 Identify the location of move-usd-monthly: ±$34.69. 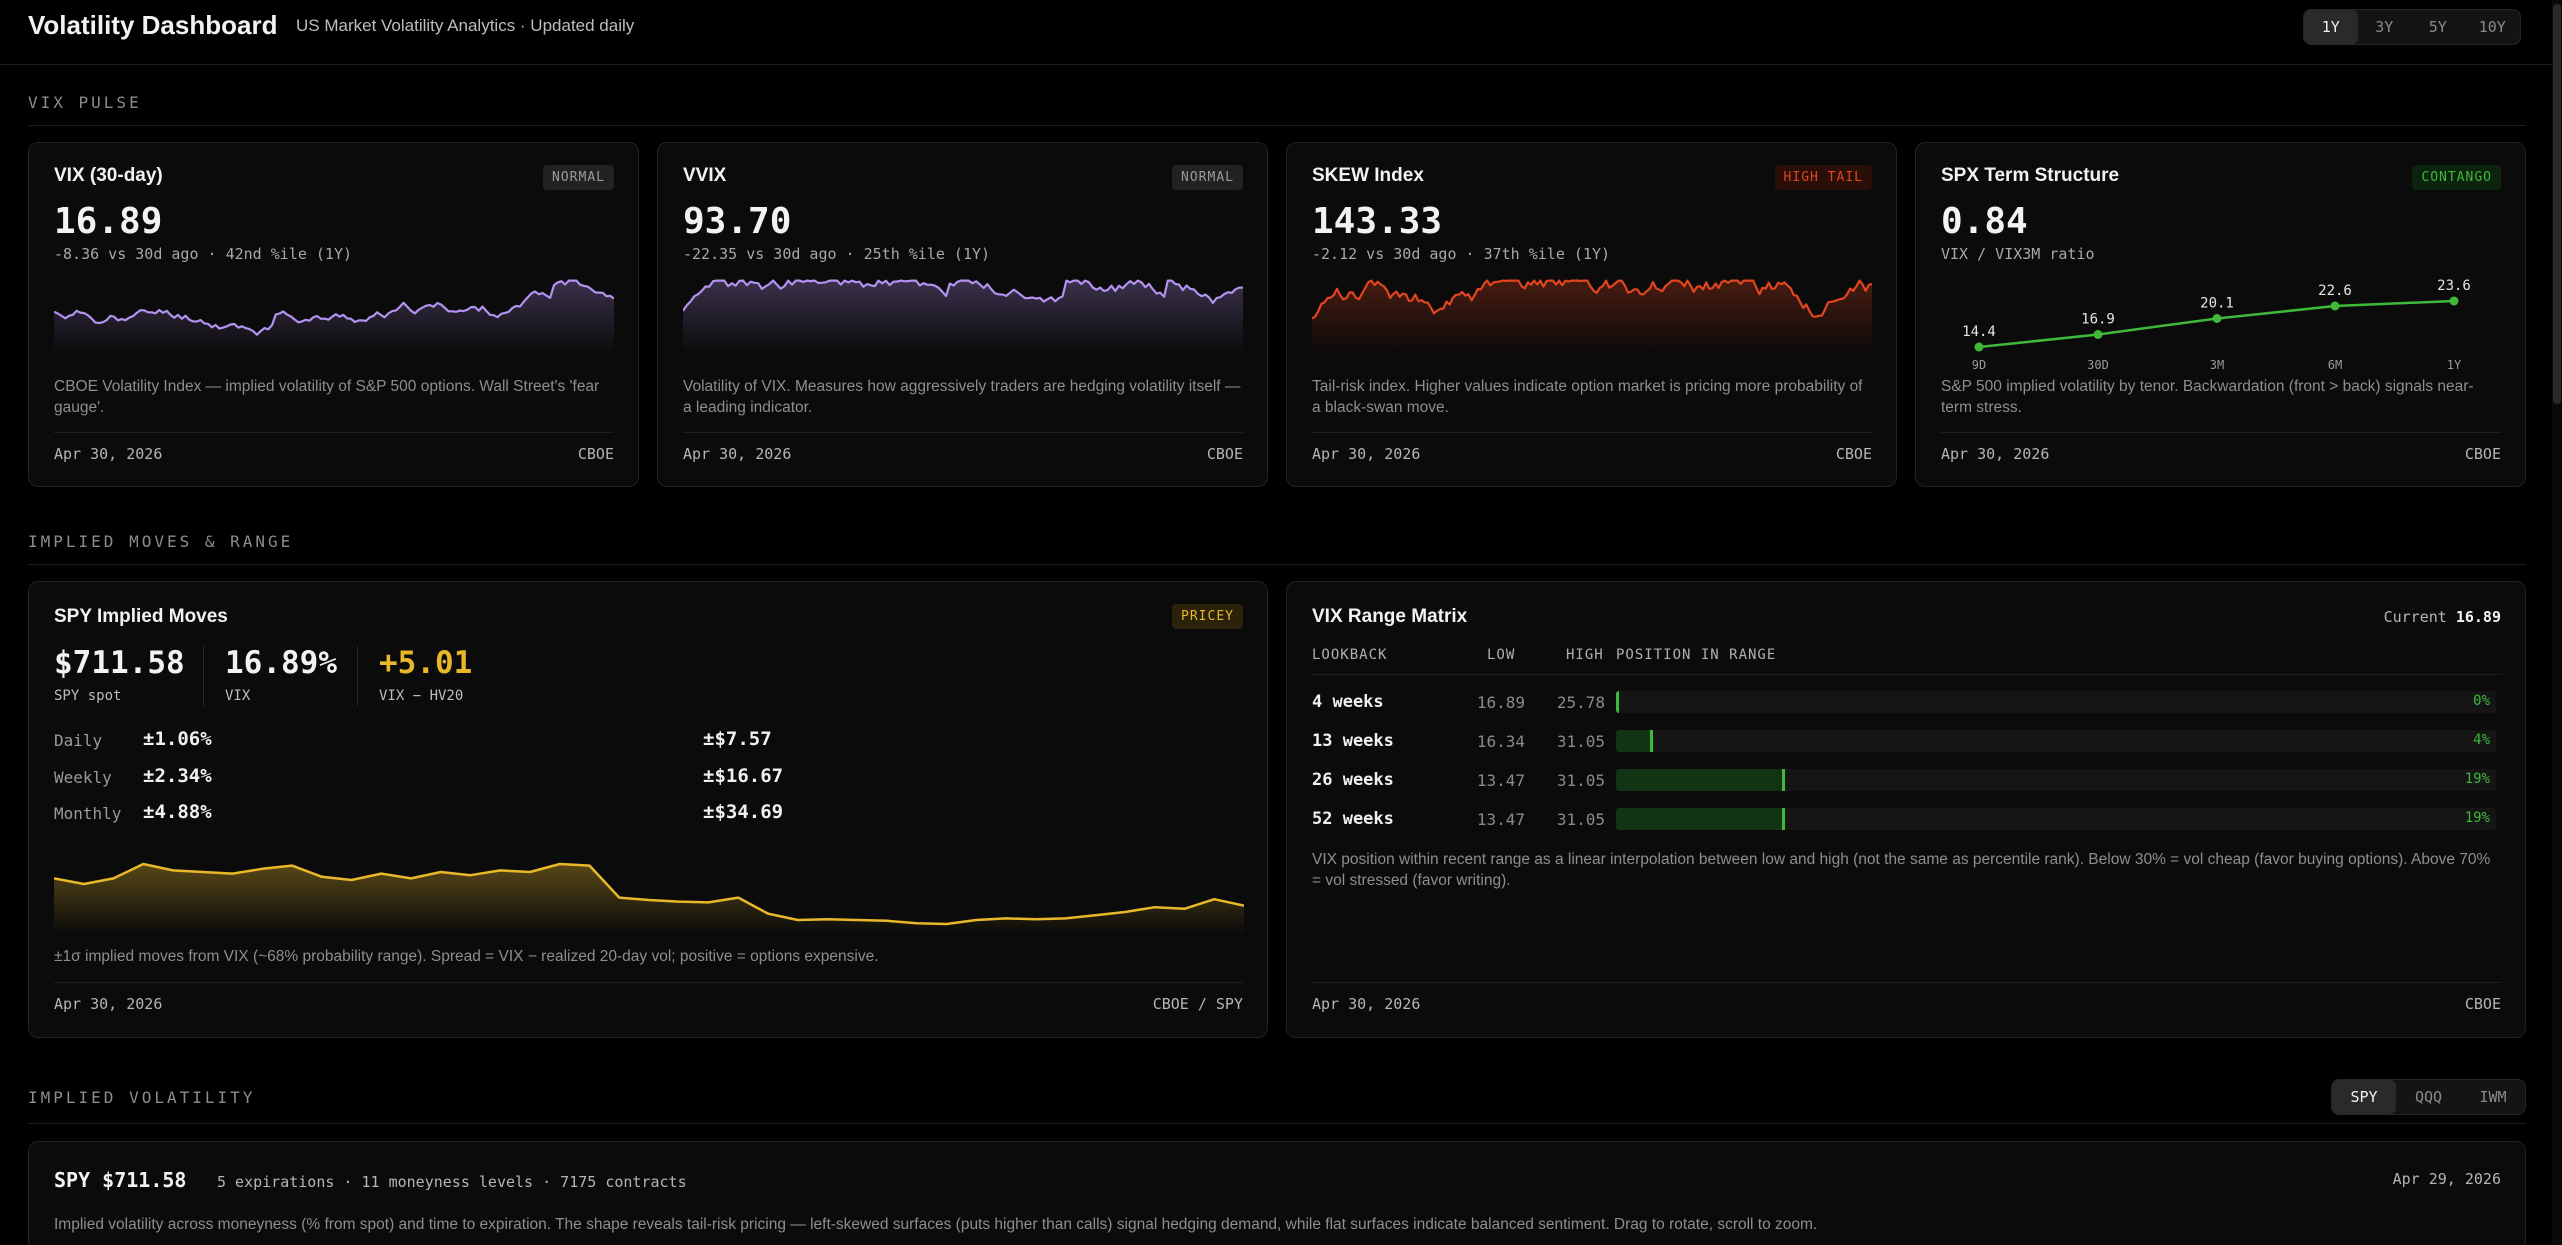
(743, 812).